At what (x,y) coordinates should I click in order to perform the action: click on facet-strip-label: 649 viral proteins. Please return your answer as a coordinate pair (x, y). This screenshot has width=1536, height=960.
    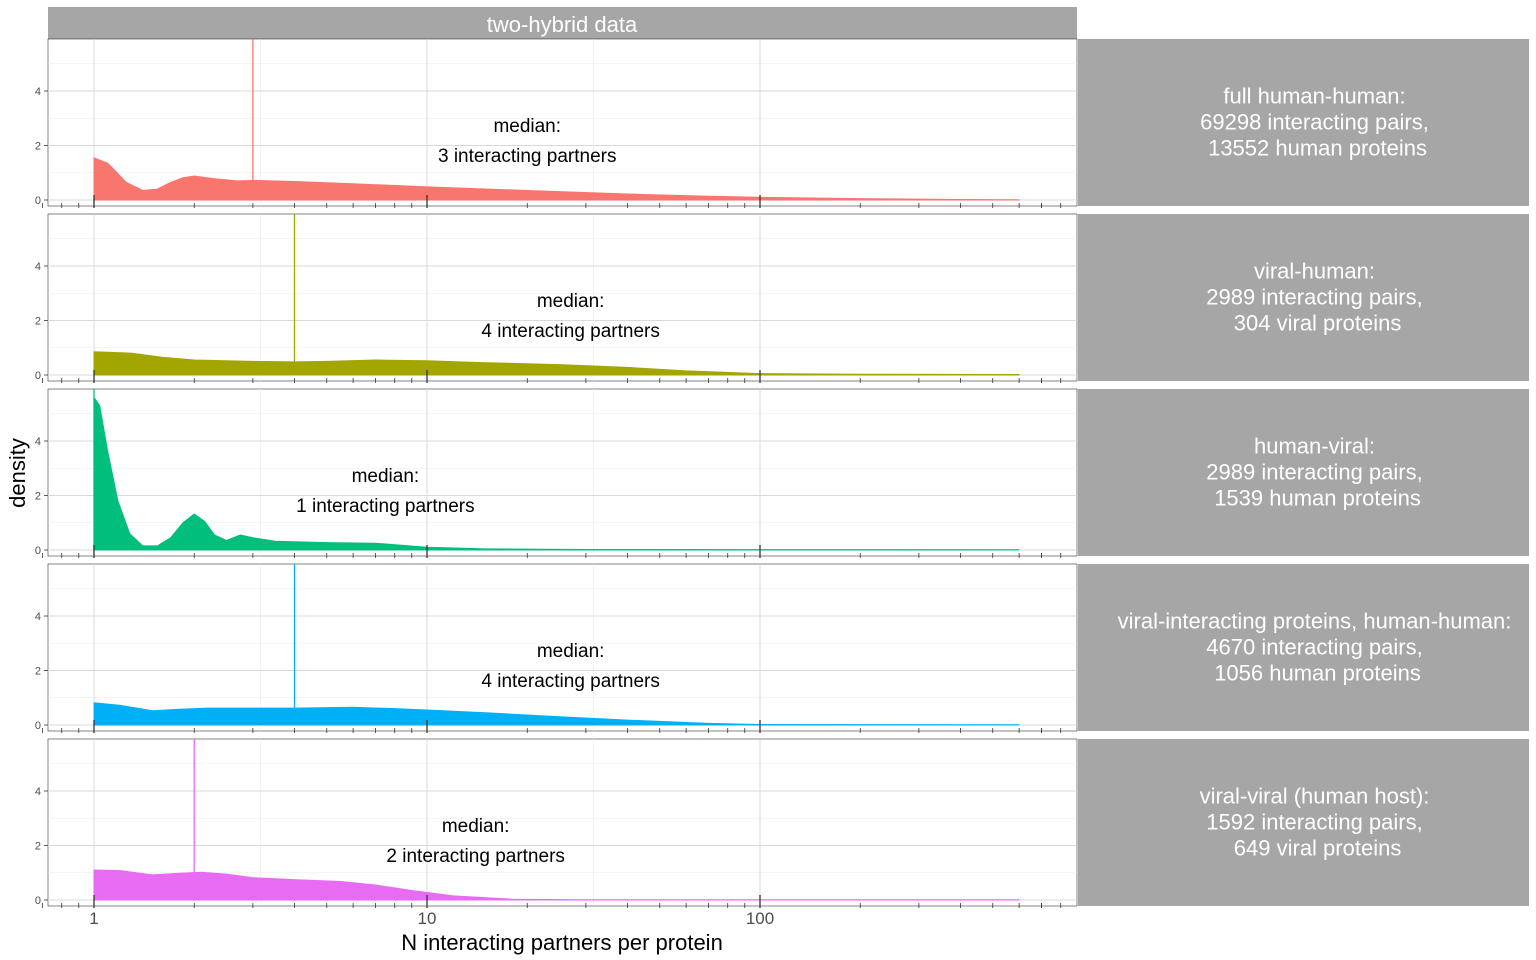
    Looking at the image, I should click on (1315, 848).